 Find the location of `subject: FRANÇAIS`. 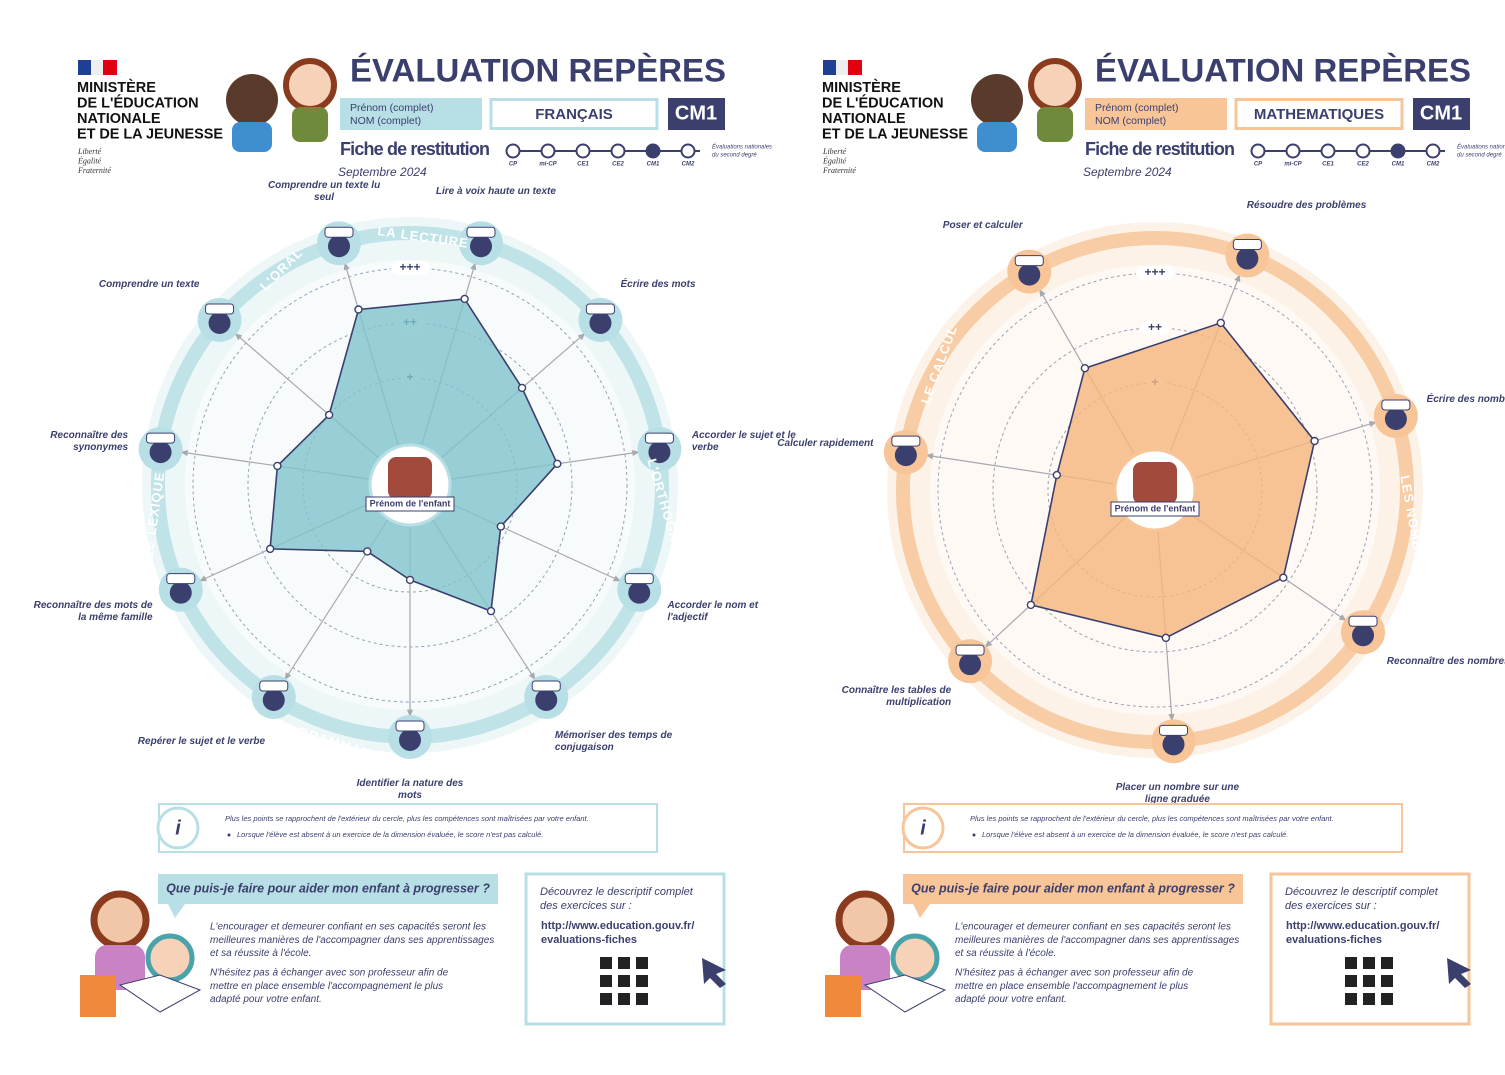

subject: FRANÇAIS is located at coordinates (574, 114).